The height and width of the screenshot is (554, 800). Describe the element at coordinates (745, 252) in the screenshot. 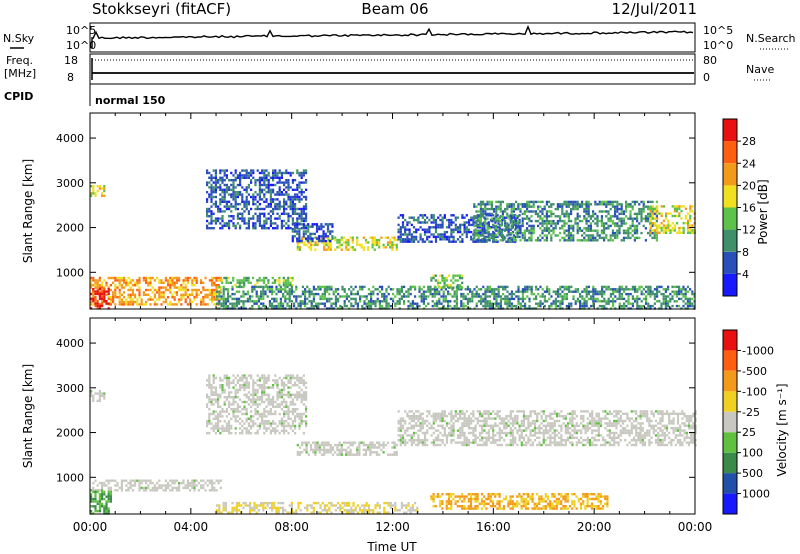

I see `colorbar-tick-label: 8` at that location.